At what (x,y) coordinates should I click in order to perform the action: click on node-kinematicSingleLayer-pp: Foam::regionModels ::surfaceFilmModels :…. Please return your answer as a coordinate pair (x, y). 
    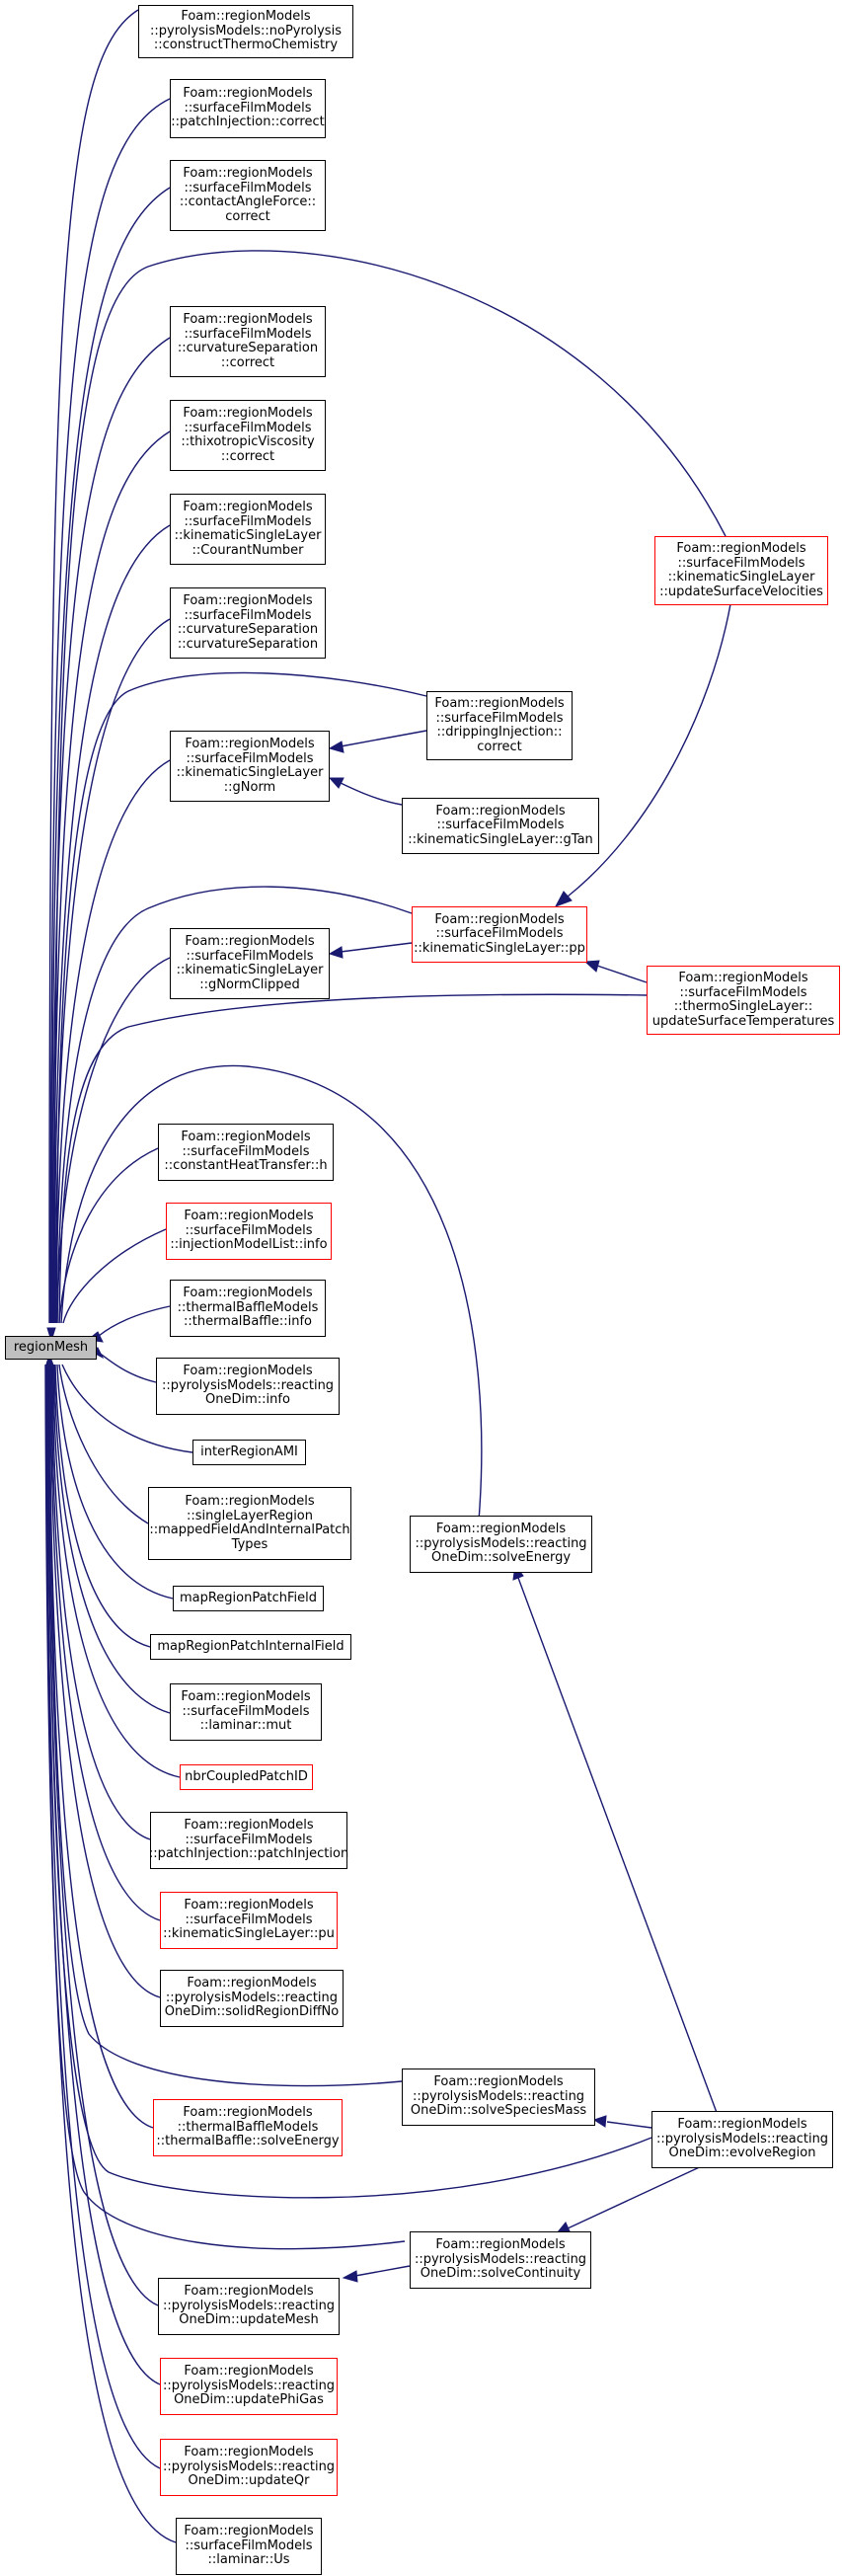
    Looking at the image, I should click on (499, 934).